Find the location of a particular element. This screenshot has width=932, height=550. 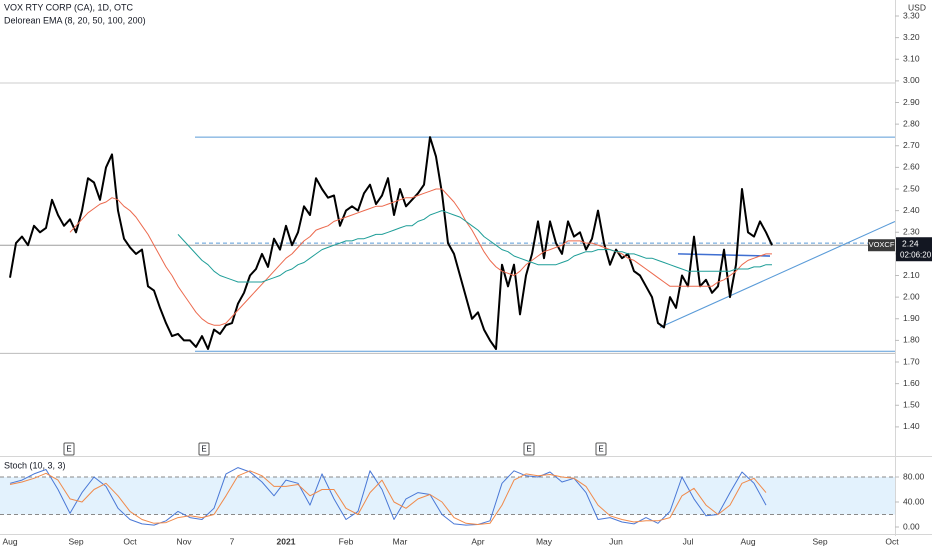

y-tick-label: 1.90 is located at coordinates (911, 318).